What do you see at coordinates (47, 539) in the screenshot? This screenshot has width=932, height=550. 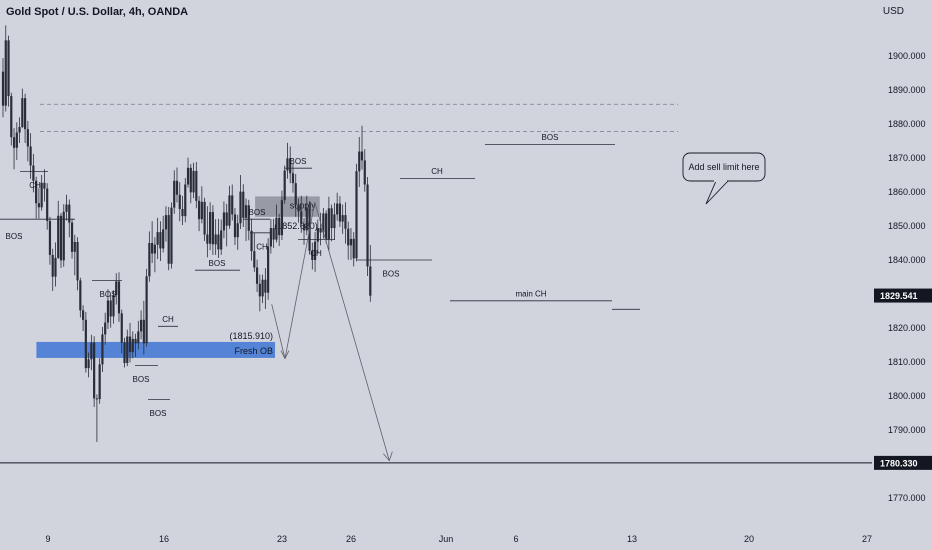 I see `x-tick-label: 9` at bounding box center [47, 539].